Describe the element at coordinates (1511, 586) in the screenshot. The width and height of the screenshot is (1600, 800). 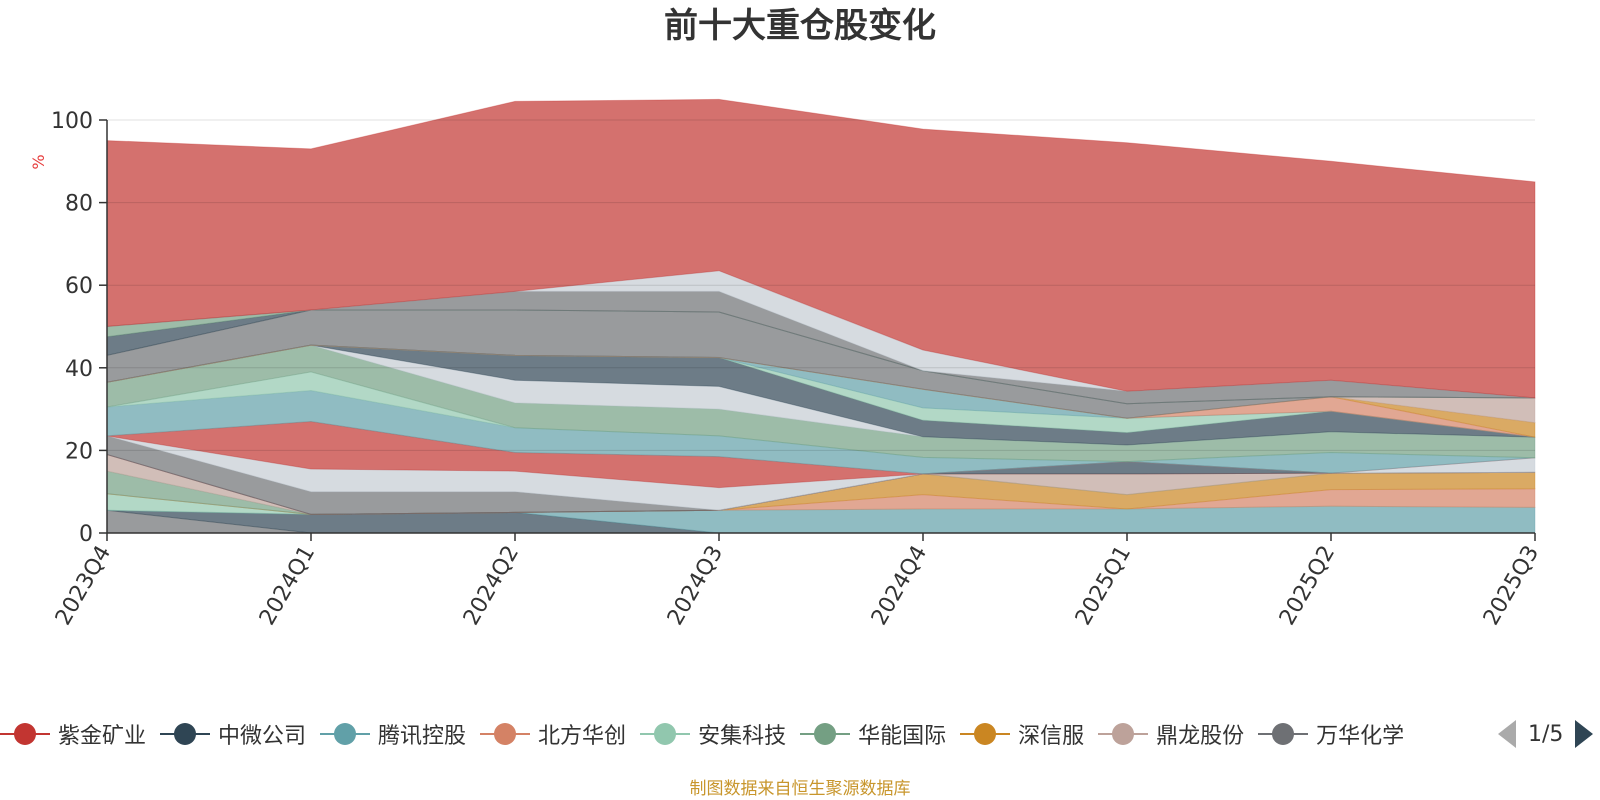
I see `x-tick-label-7: 2025Q3` at that location.